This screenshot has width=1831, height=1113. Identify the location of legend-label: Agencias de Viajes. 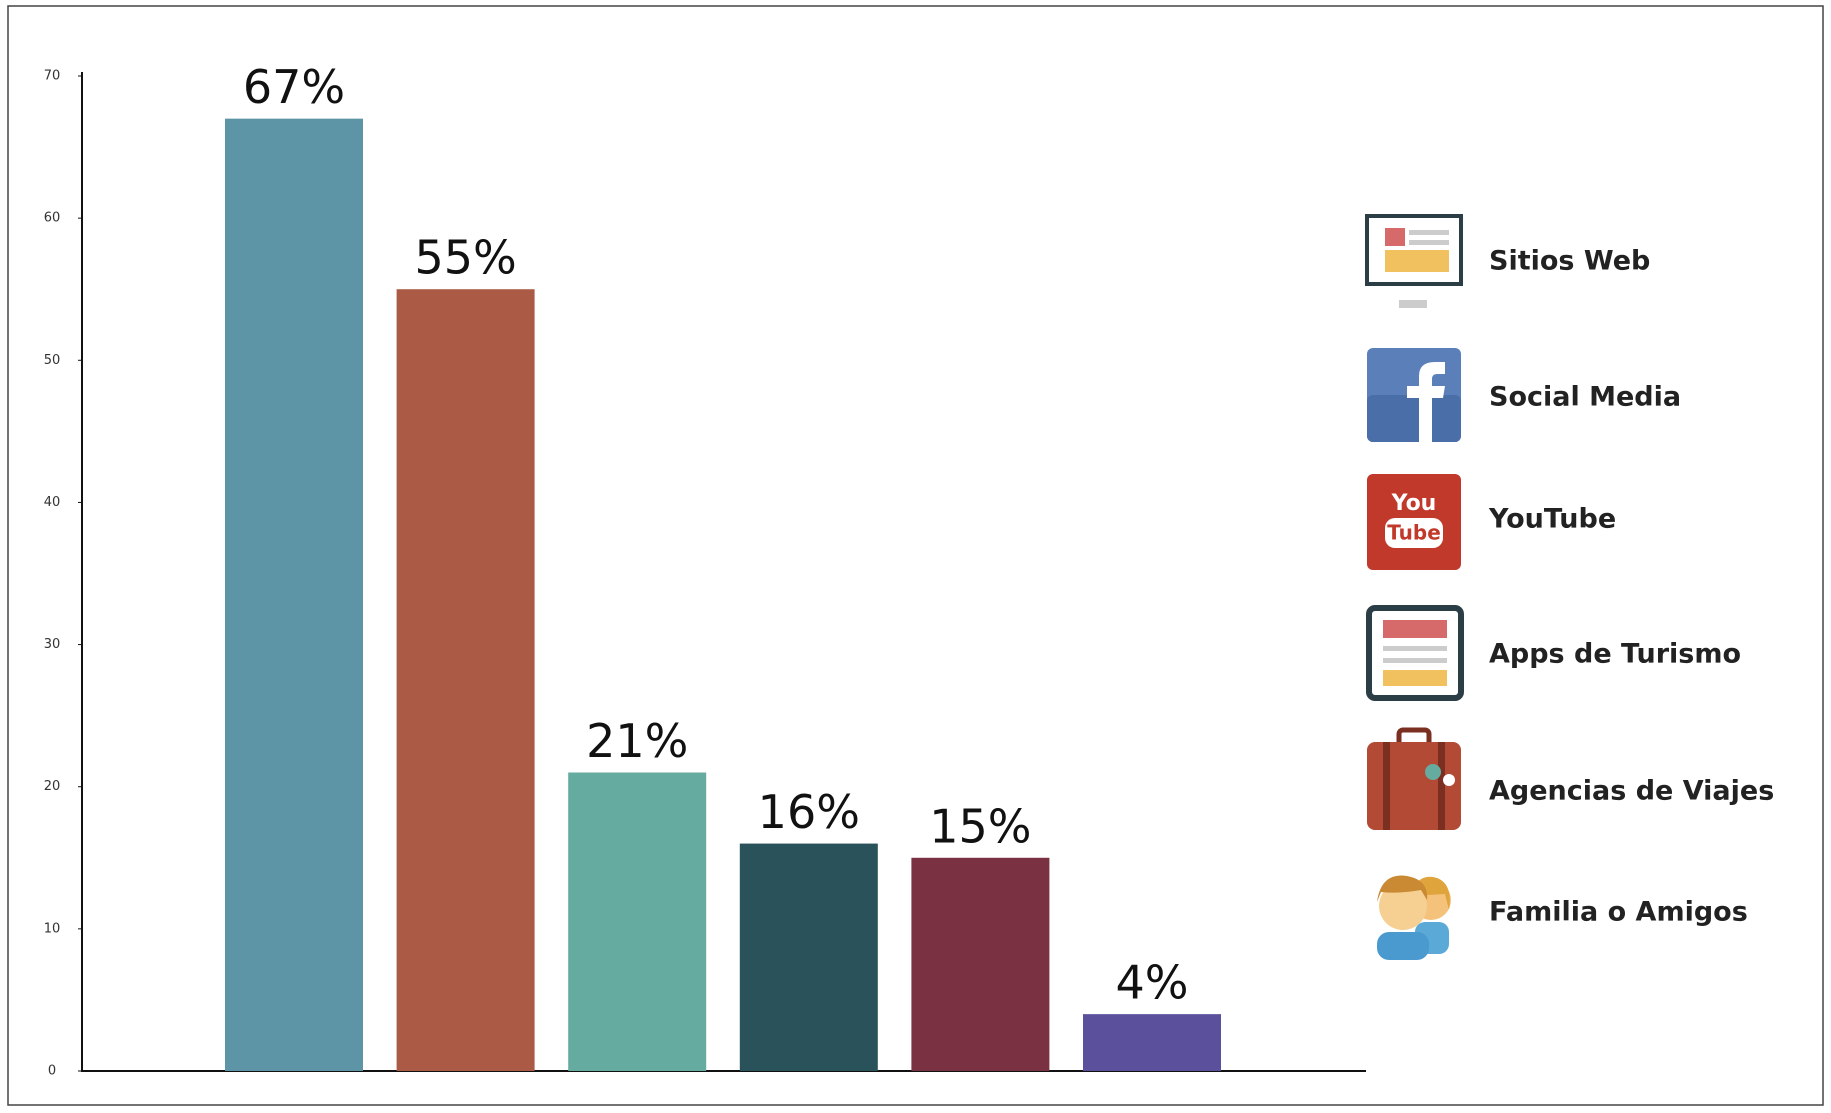
(1631, 791).